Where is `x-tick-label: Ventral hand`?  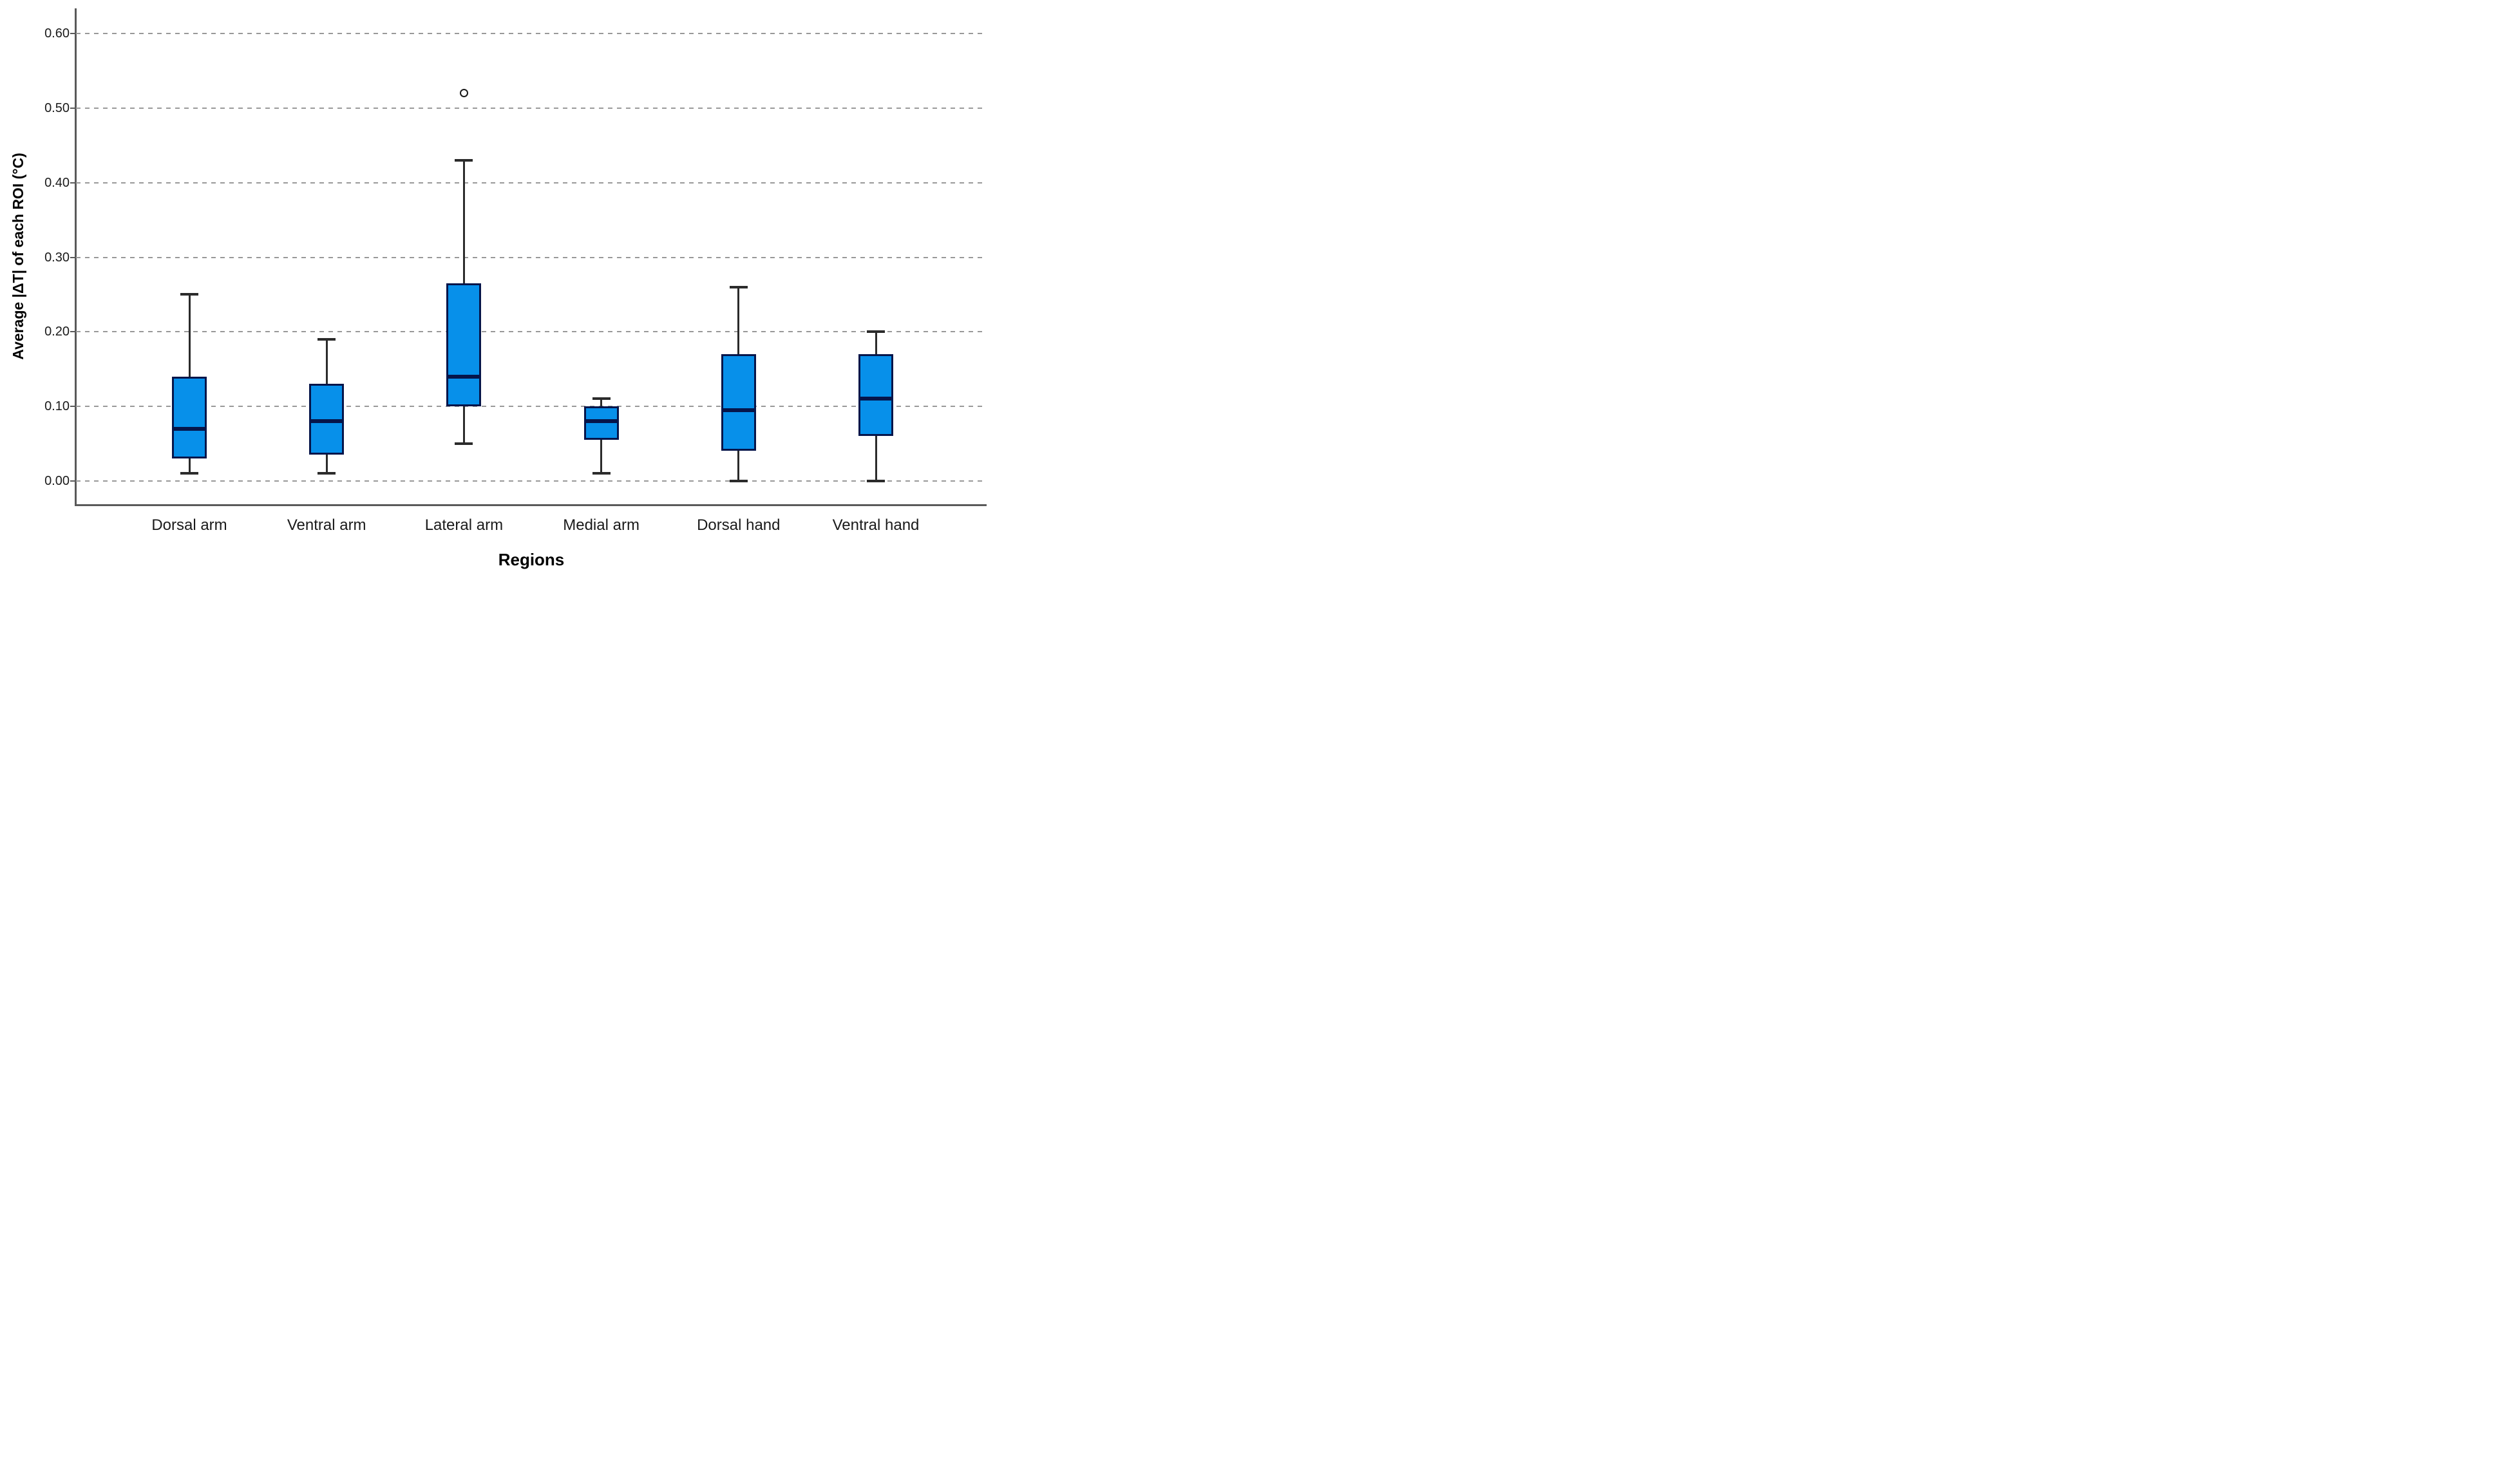 x-tick-label: Ventral hand is located at coordinates (876, 525).